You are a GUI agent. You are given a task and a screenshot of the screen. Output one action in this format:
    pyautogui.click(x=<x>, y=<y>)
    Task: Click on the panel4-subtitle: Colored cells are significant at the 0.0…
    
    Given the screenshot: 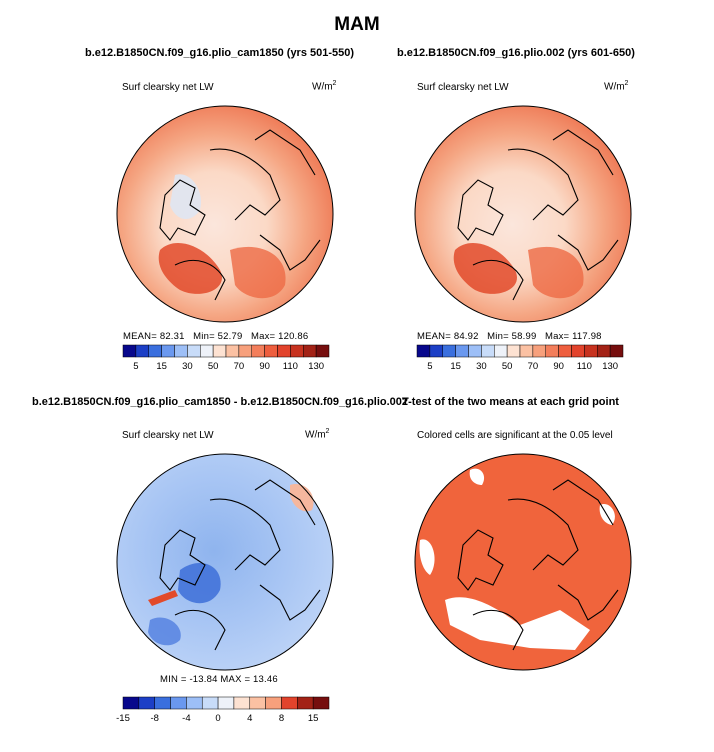 What is the action you would take?
    pyautogui.click(x=515, y=435)
    